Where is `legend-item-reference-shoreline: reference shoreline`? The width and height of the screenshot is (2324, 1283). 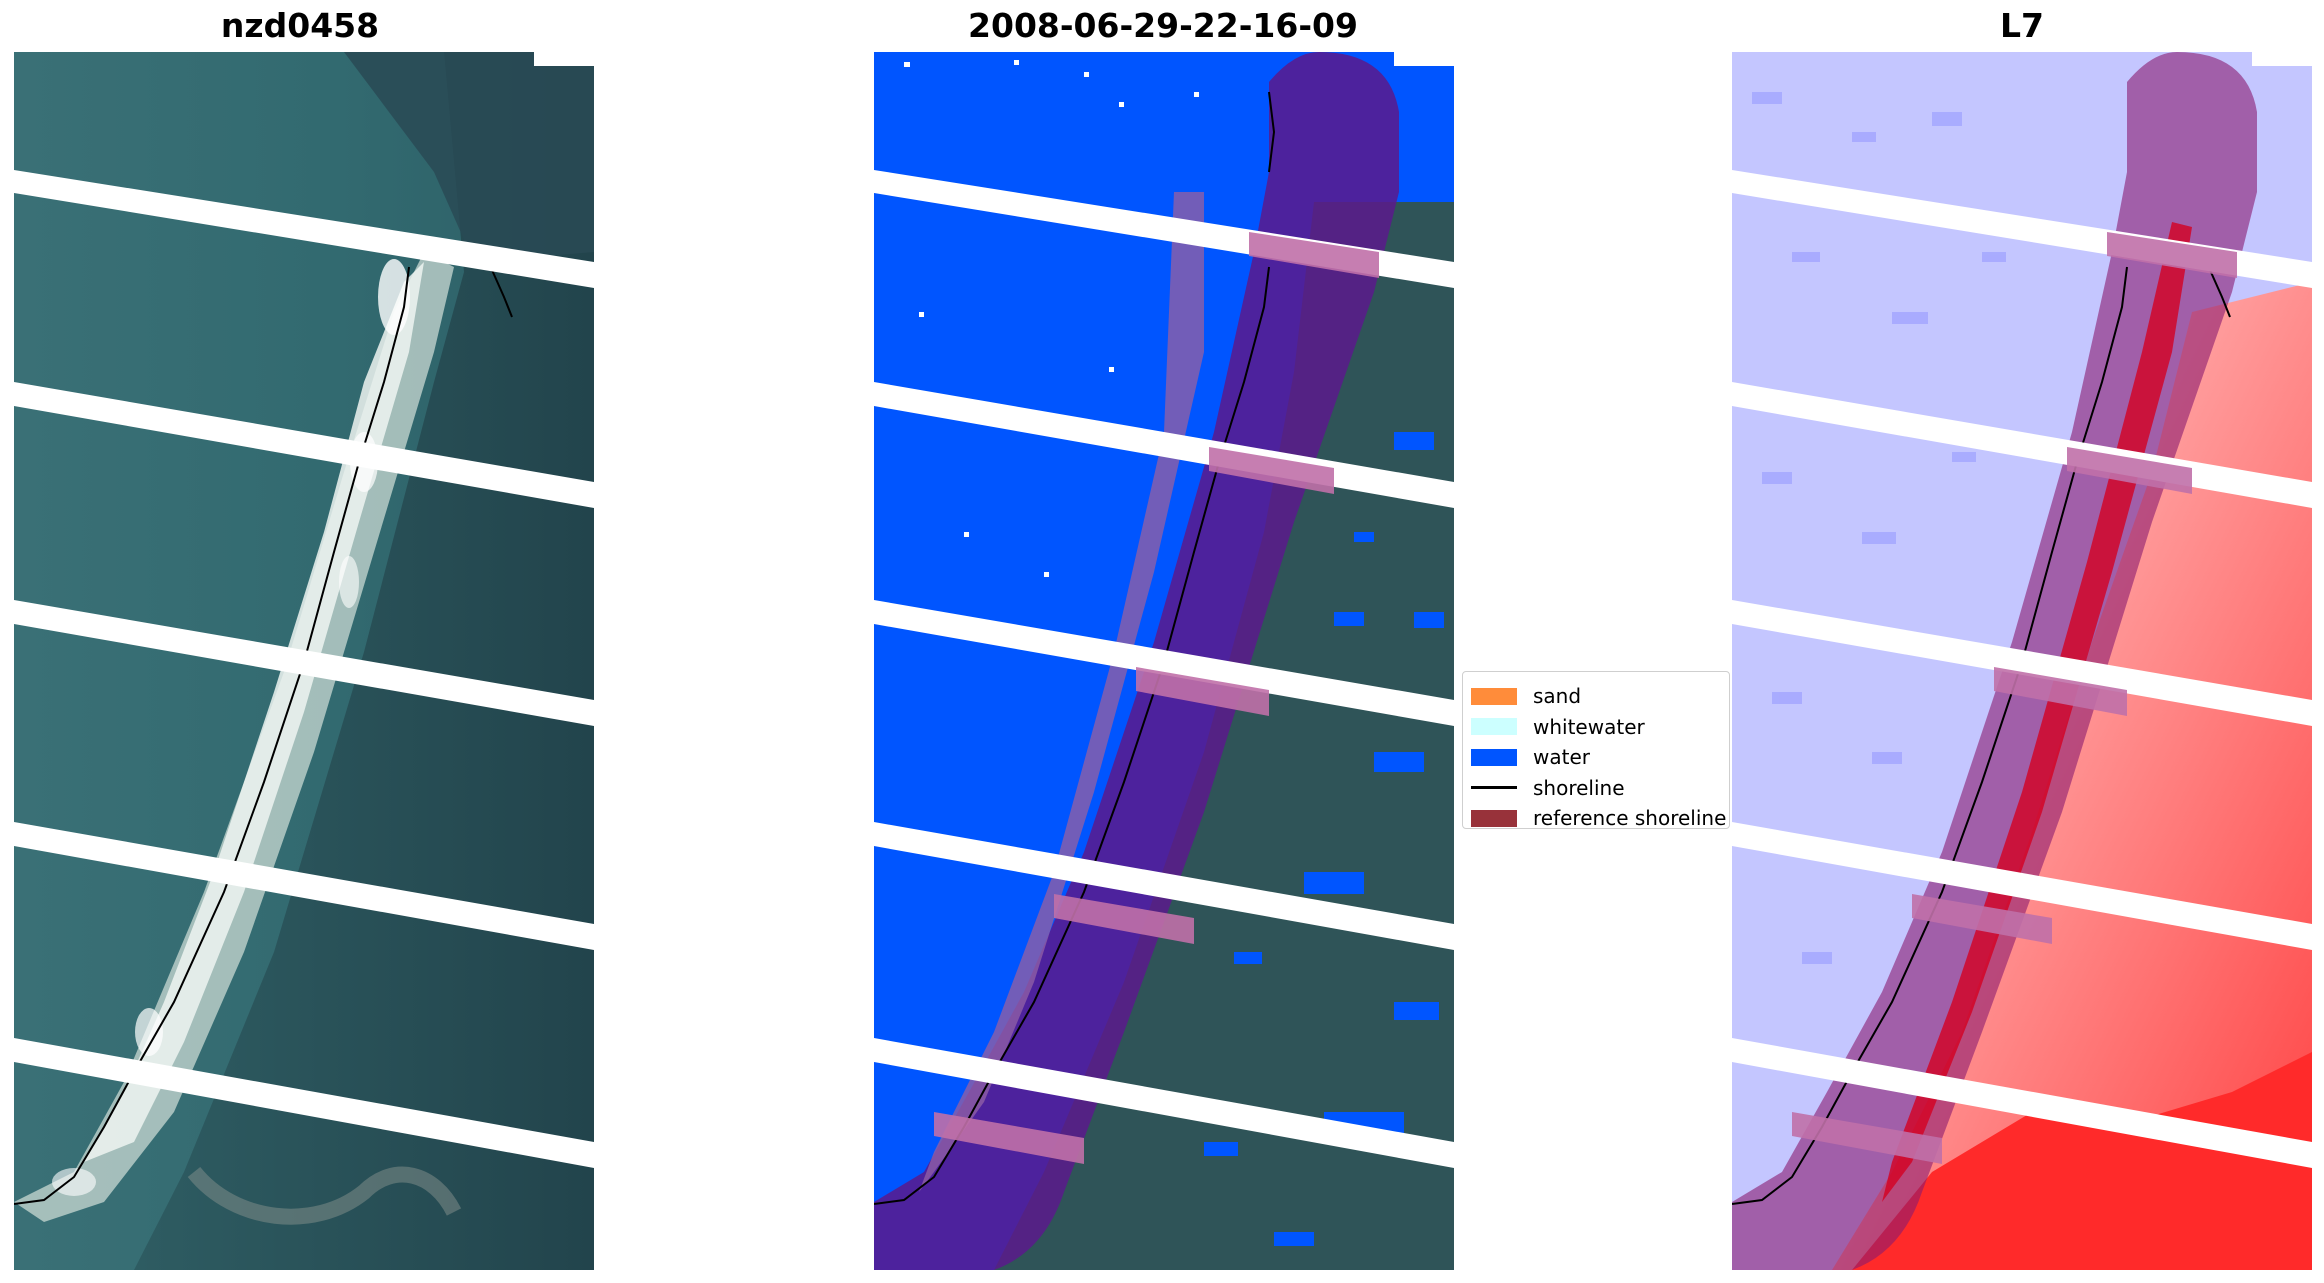 legend-item-reference-shoreline: reference shoreline is located at coordinates (1598, 818).